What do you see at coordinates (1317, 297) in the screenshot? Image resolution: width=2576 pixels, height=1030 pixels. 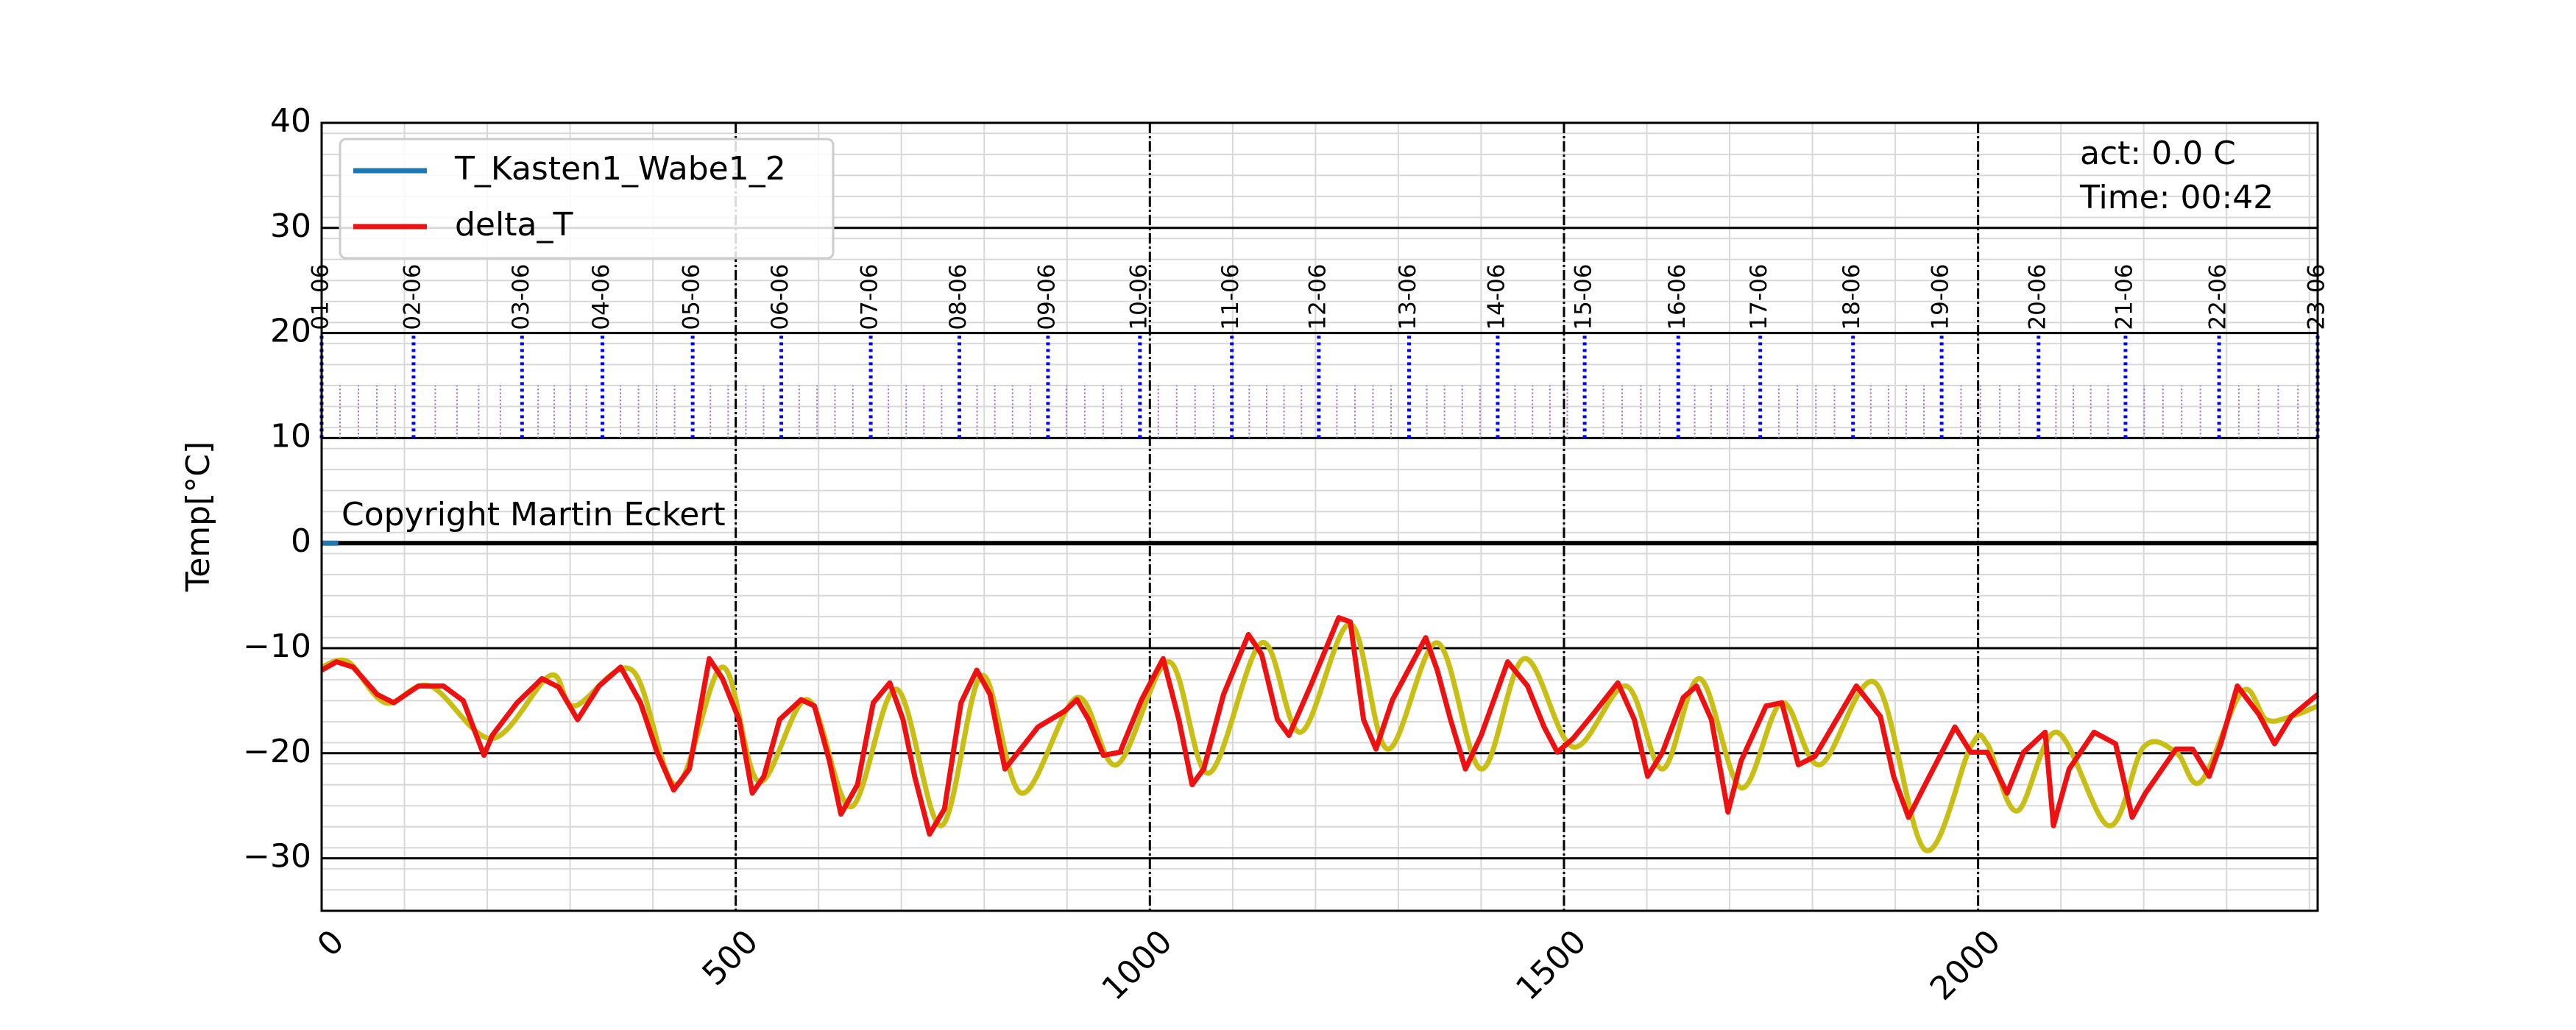 I see `day-label: 12-06` at bounding box center [1317, 297].